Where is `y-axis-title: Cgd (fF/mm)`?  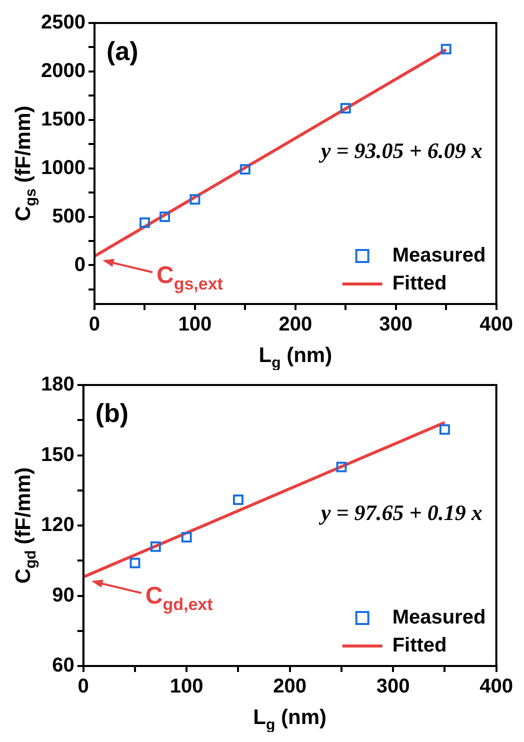 y-axis-title: Cgd (fF/mm) is located at coordinates (26, 525).